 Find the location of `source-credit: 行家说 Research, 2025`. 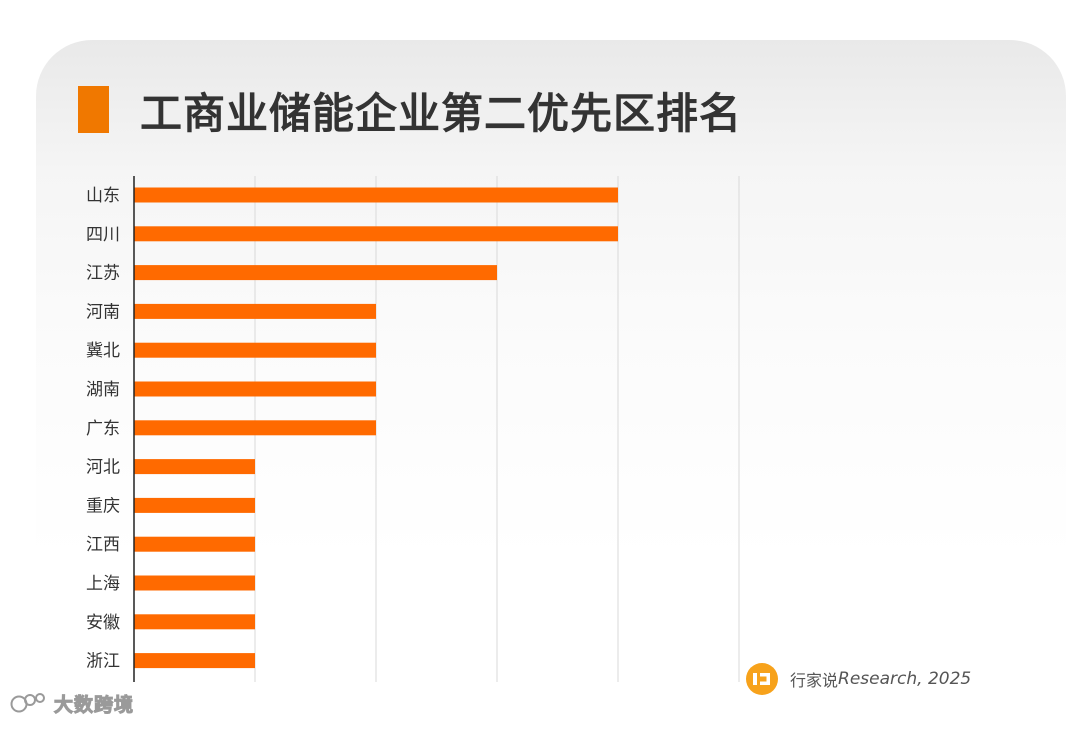

source-credit: 行家说 Research, 2025 is located at coordinates (858, 679).